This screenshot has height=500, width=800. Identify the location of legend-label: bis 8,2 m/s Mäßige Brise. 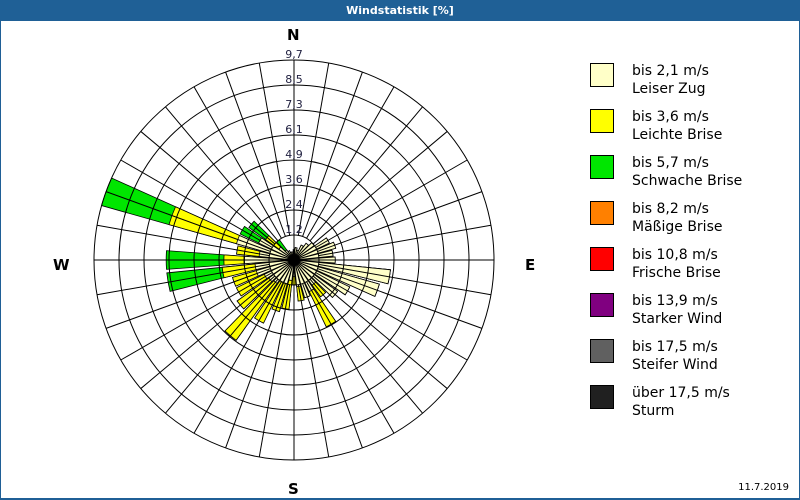
(677, 218).